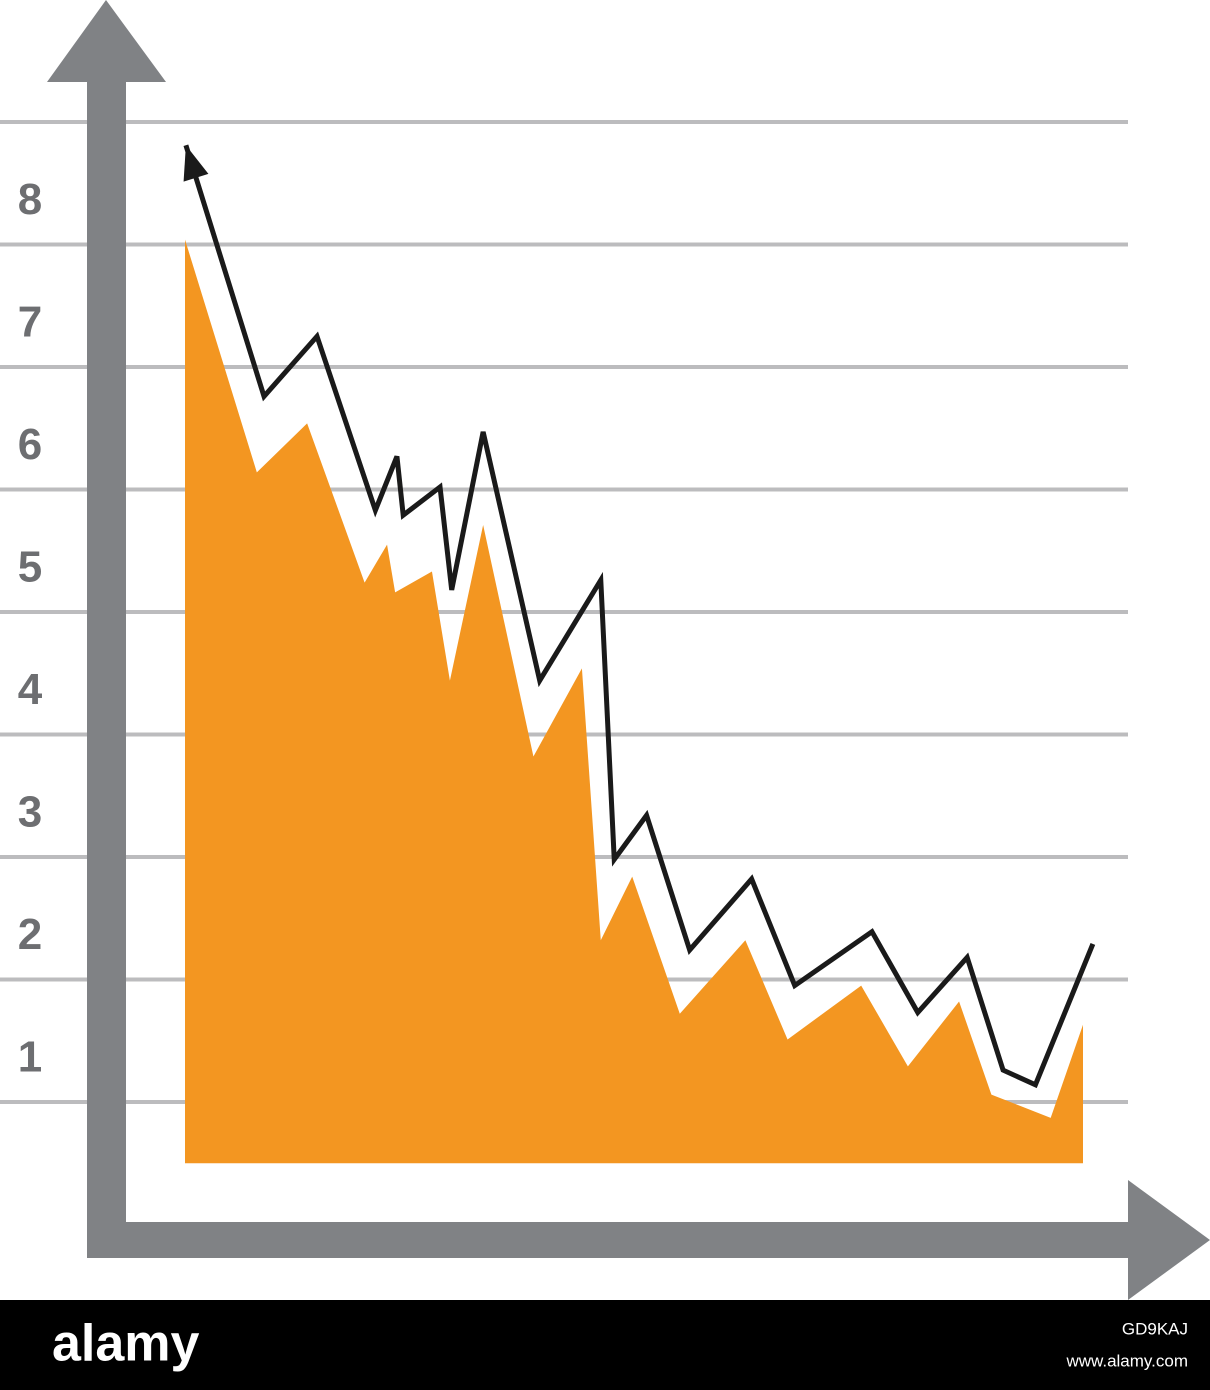 The image size is (1210, 1390). What do you see at coordinates (106, 669) in the screenshot?
I see `y-axis` at bounding box center [106, 669].